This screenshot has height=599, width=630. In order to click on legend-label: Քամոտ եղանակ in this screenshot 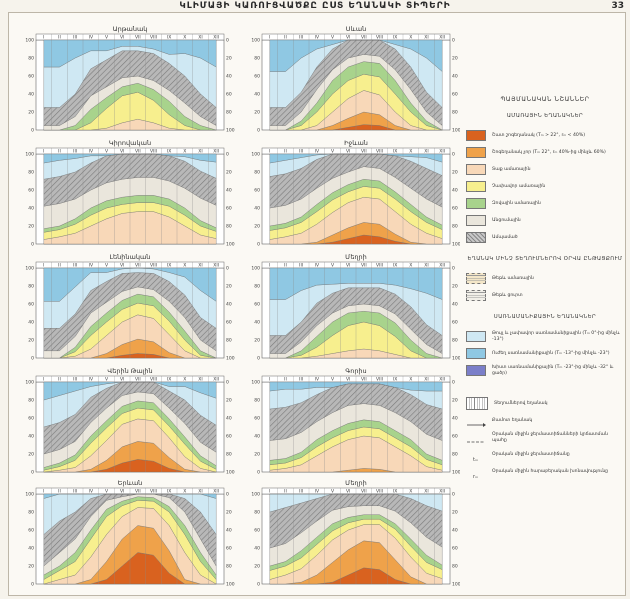, I will do `click(512, 420)`.